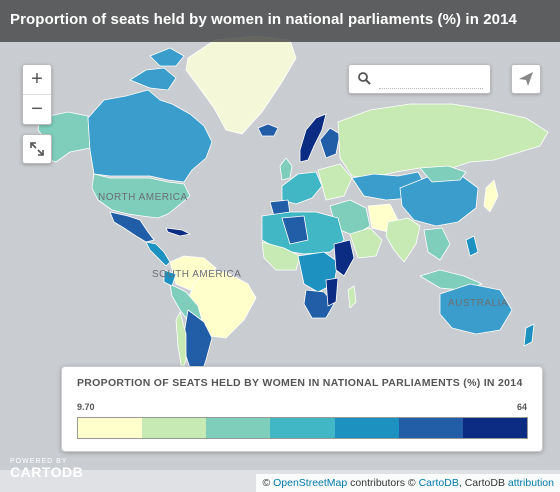  What do you see at coordinates (37, 109) in the screenshot?
I see `zoom-out-button: −` at bounding box center [37, 109].